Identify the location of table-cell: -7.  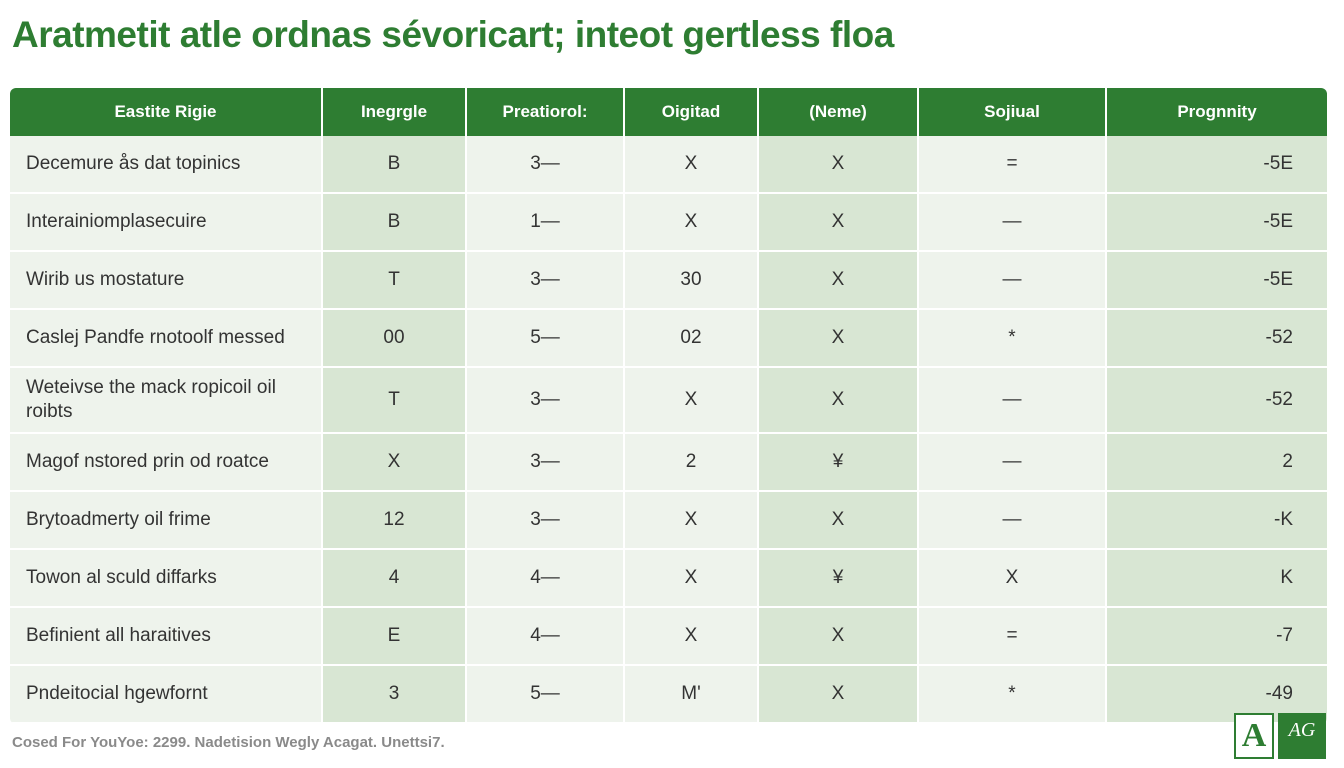
(1216, 636).